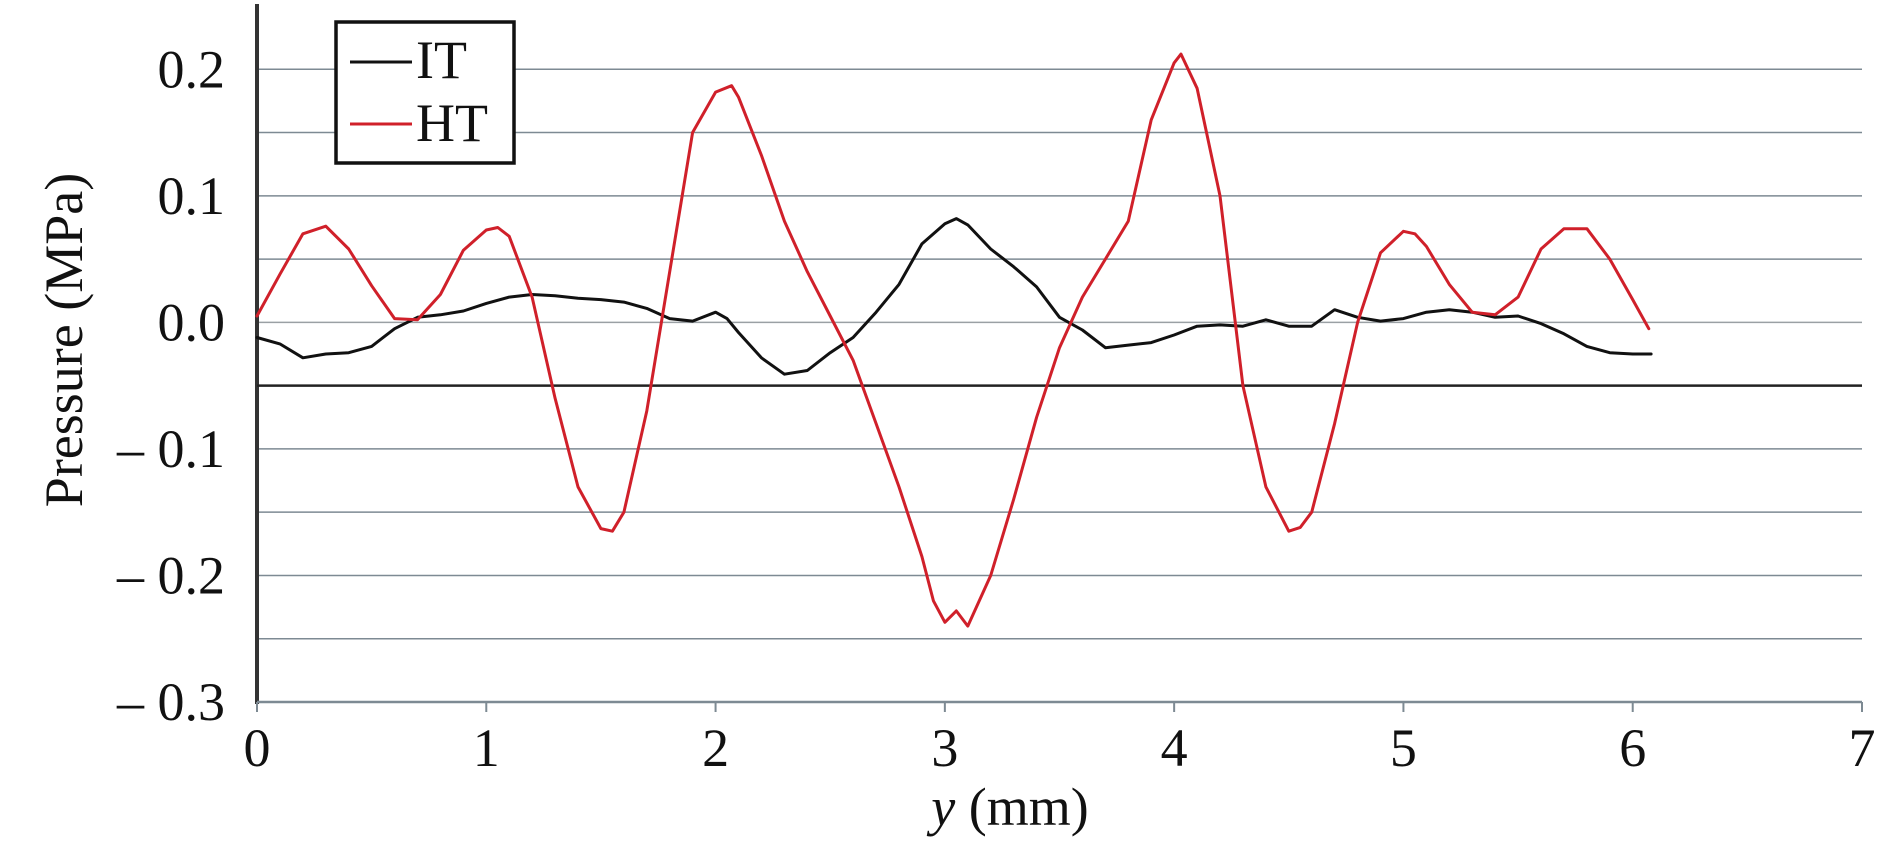 The image size is (1890, 847). I want to click on x-tick-labels: 0 1 2 3 4 5 6 7, so click(1060, 748).